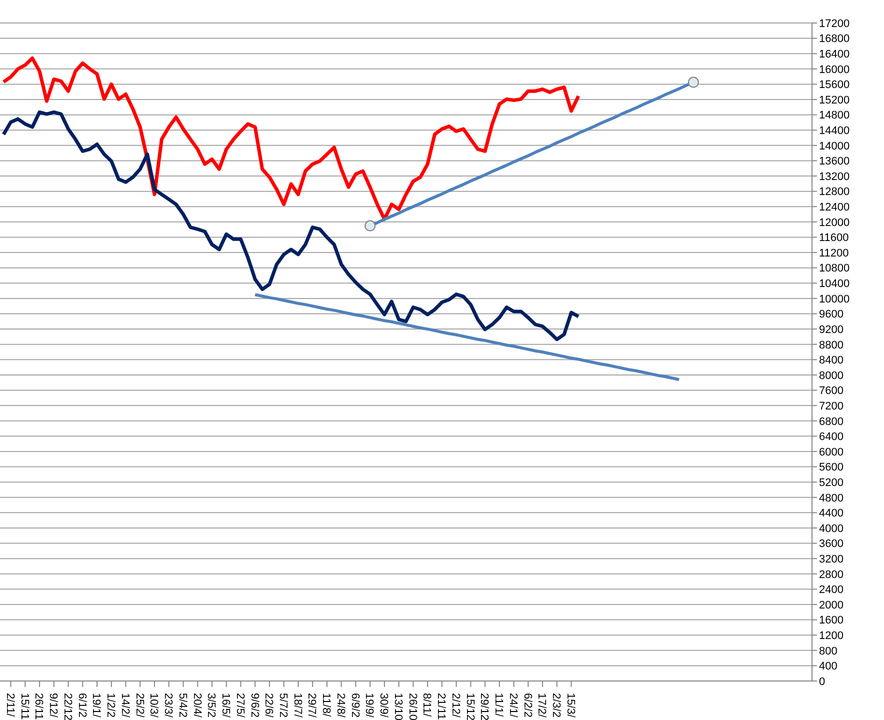  Describe the element at coordinates (326, 705) in the screenshot. I see `x-tick-label: 11/8/` at that location.